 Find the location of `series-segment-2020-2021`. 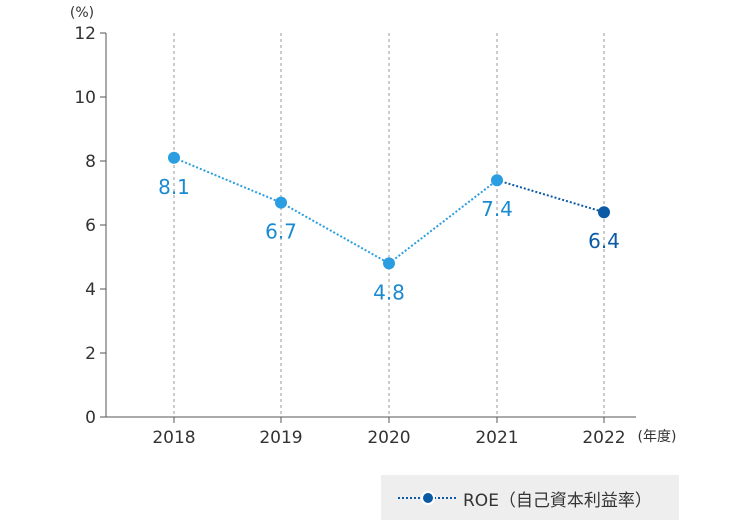

series-segment-2020-2021 is located at coordinates (443, 222).